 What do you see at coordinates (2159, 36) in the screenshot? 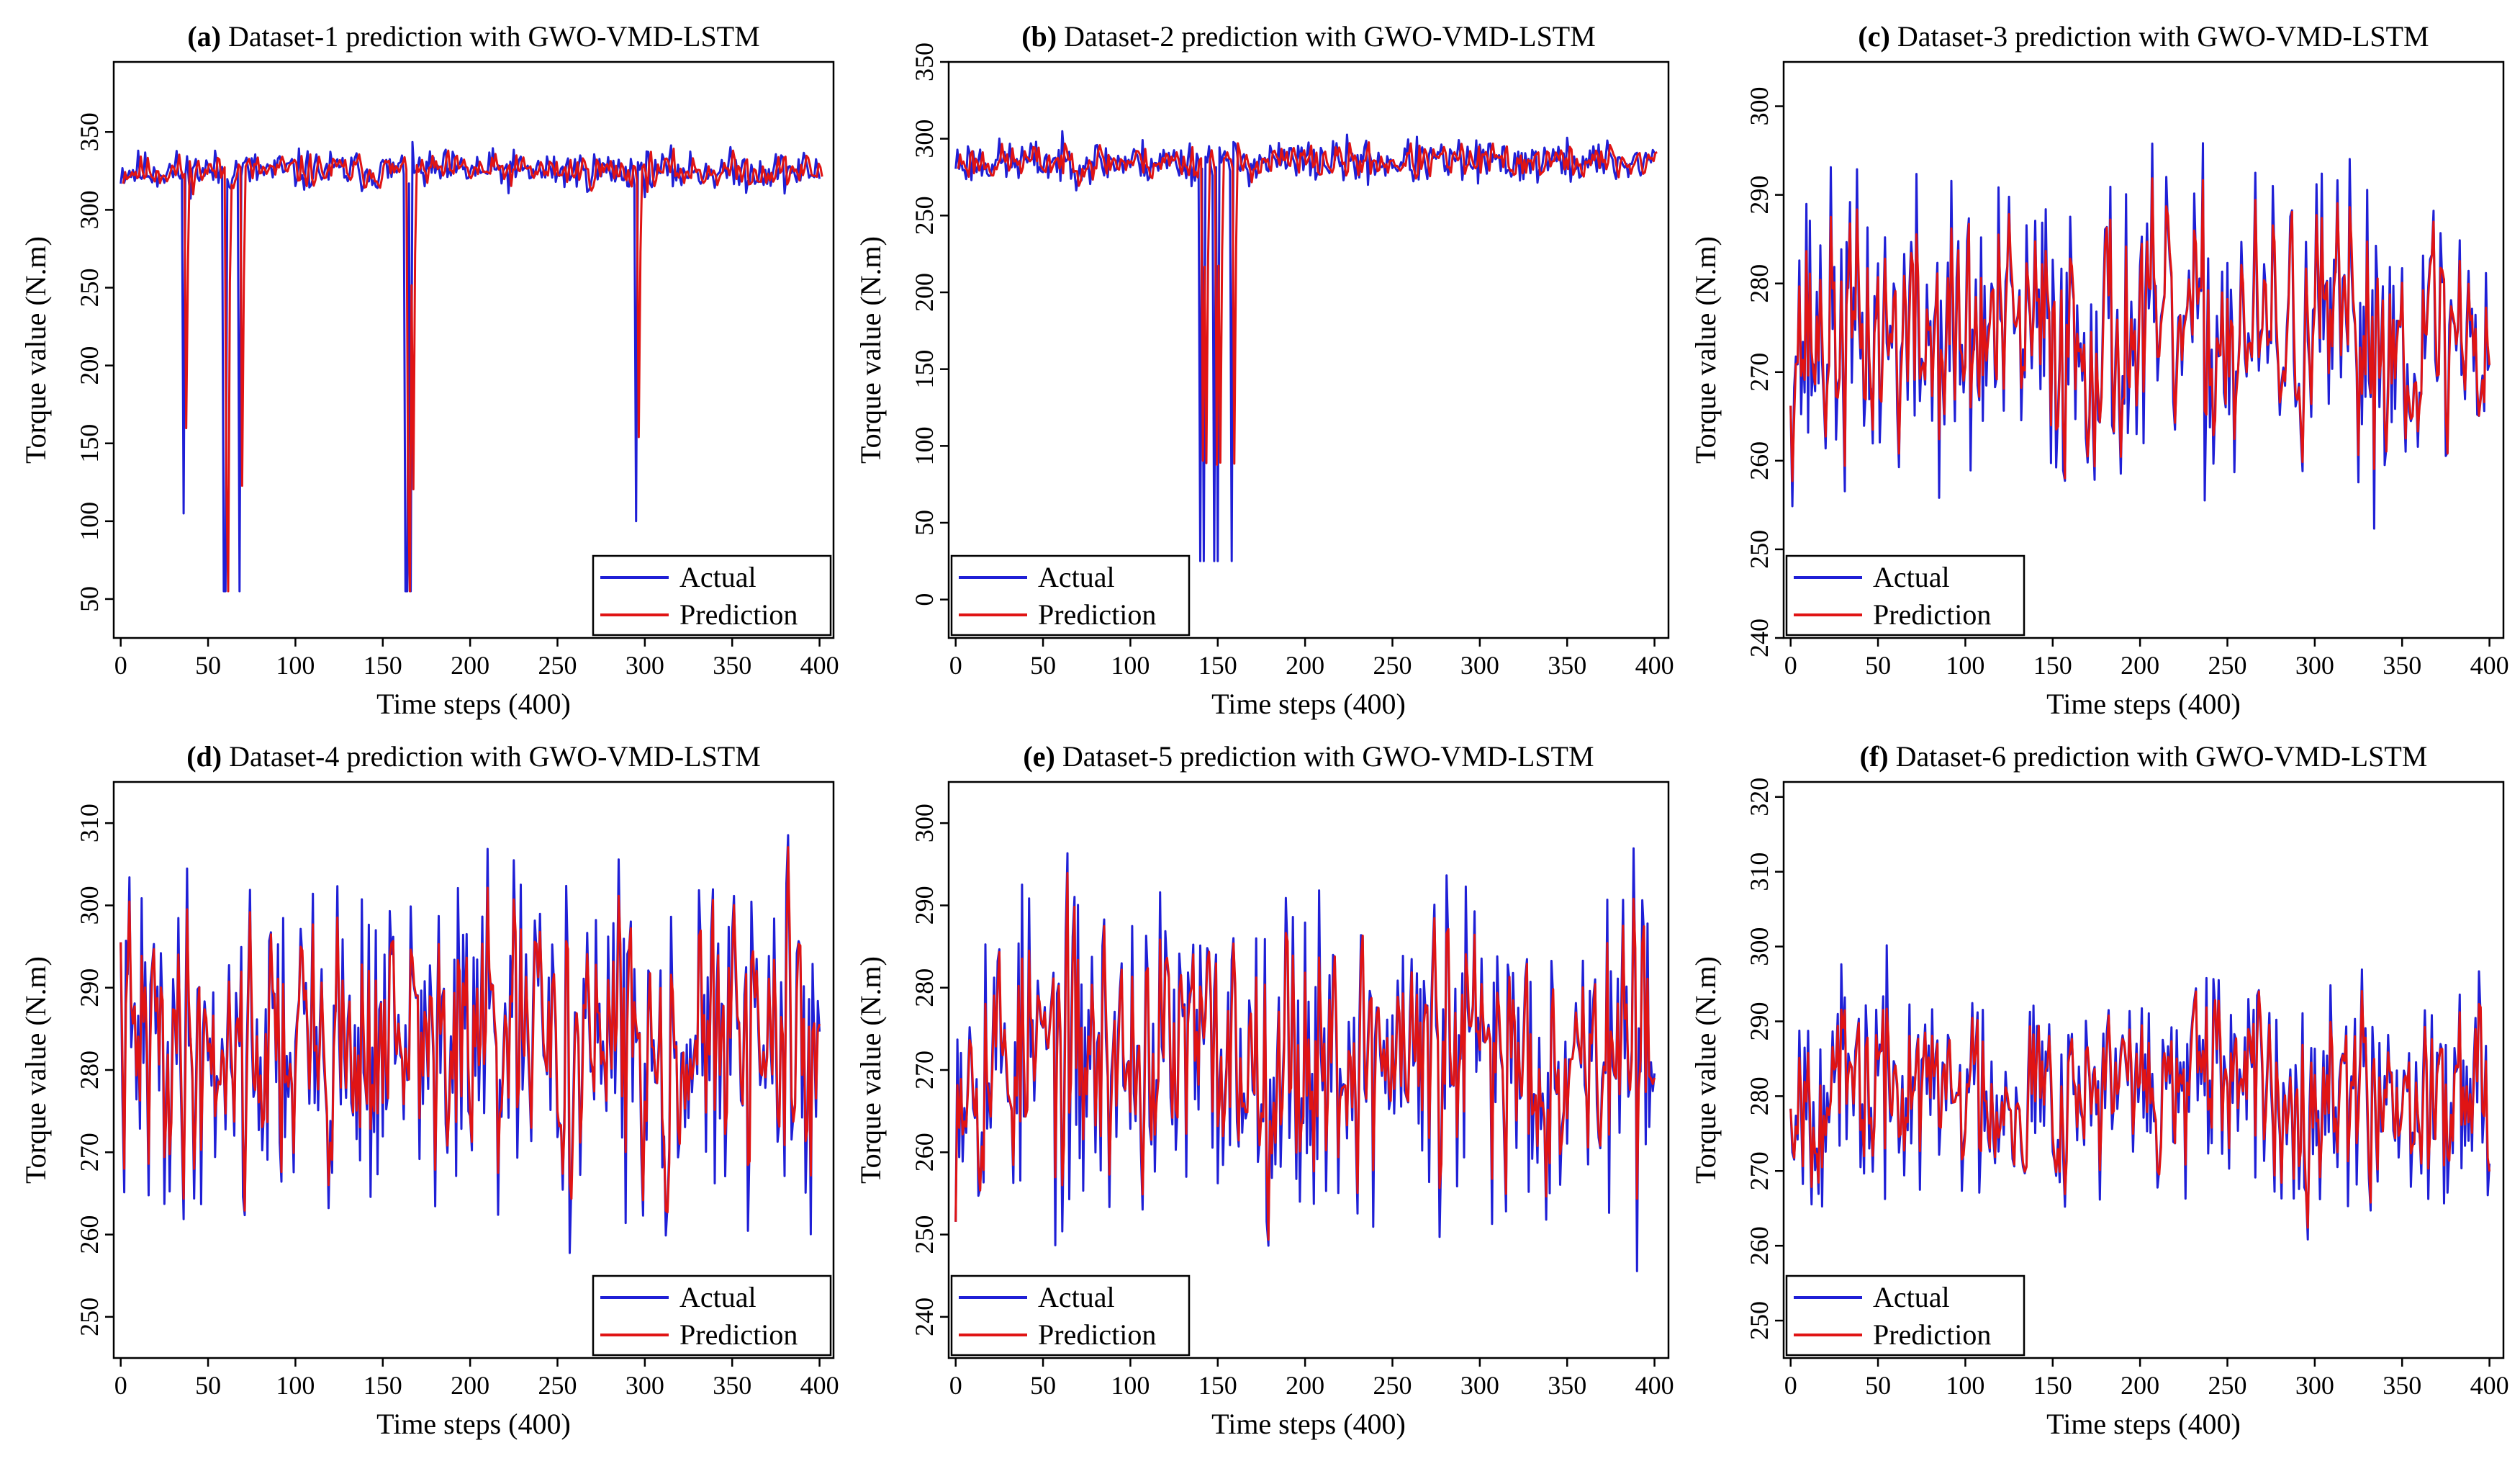
I see `chart-title-text: Dataset-3 prediction with GWO-VMD-LSTM` at bounding box center [2159, 36].